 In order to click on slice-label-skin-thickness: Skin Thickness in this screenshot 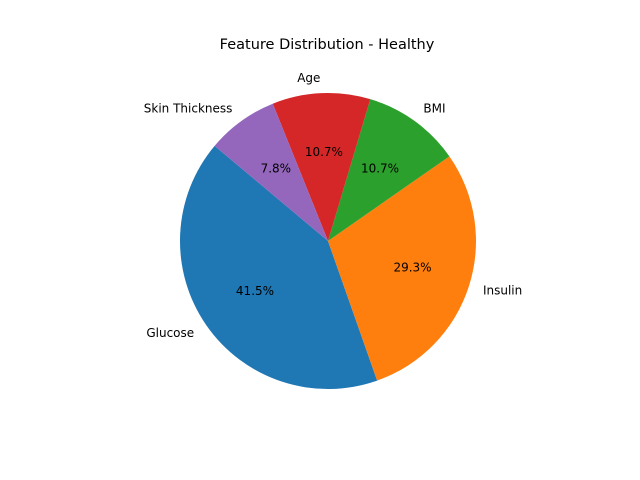, I will do `click(188, 109)`.